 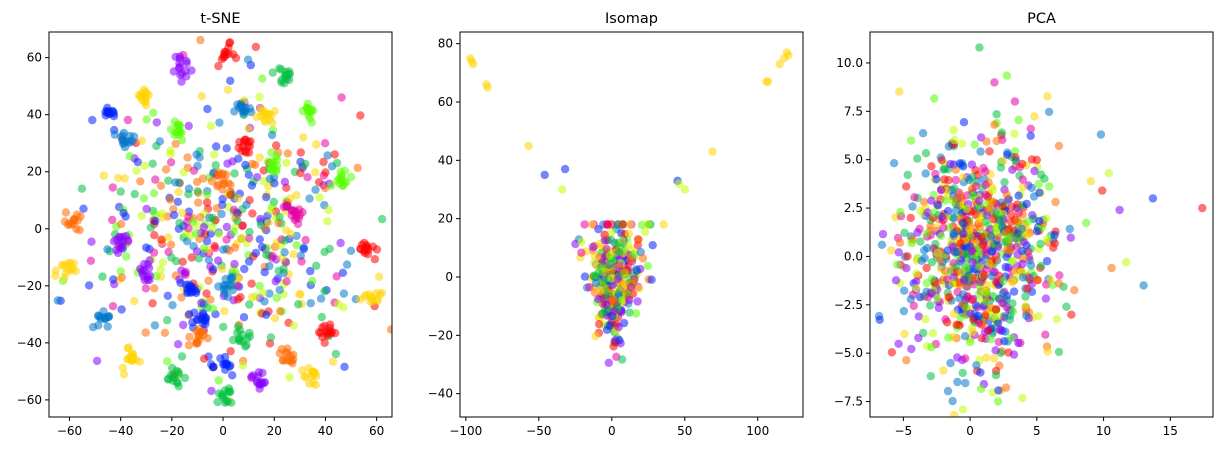 What do you see at coordinates (445, 102) in the screenshot?
I see `isomap-ytick-label-5: 60` at bounding box center [445, 102].